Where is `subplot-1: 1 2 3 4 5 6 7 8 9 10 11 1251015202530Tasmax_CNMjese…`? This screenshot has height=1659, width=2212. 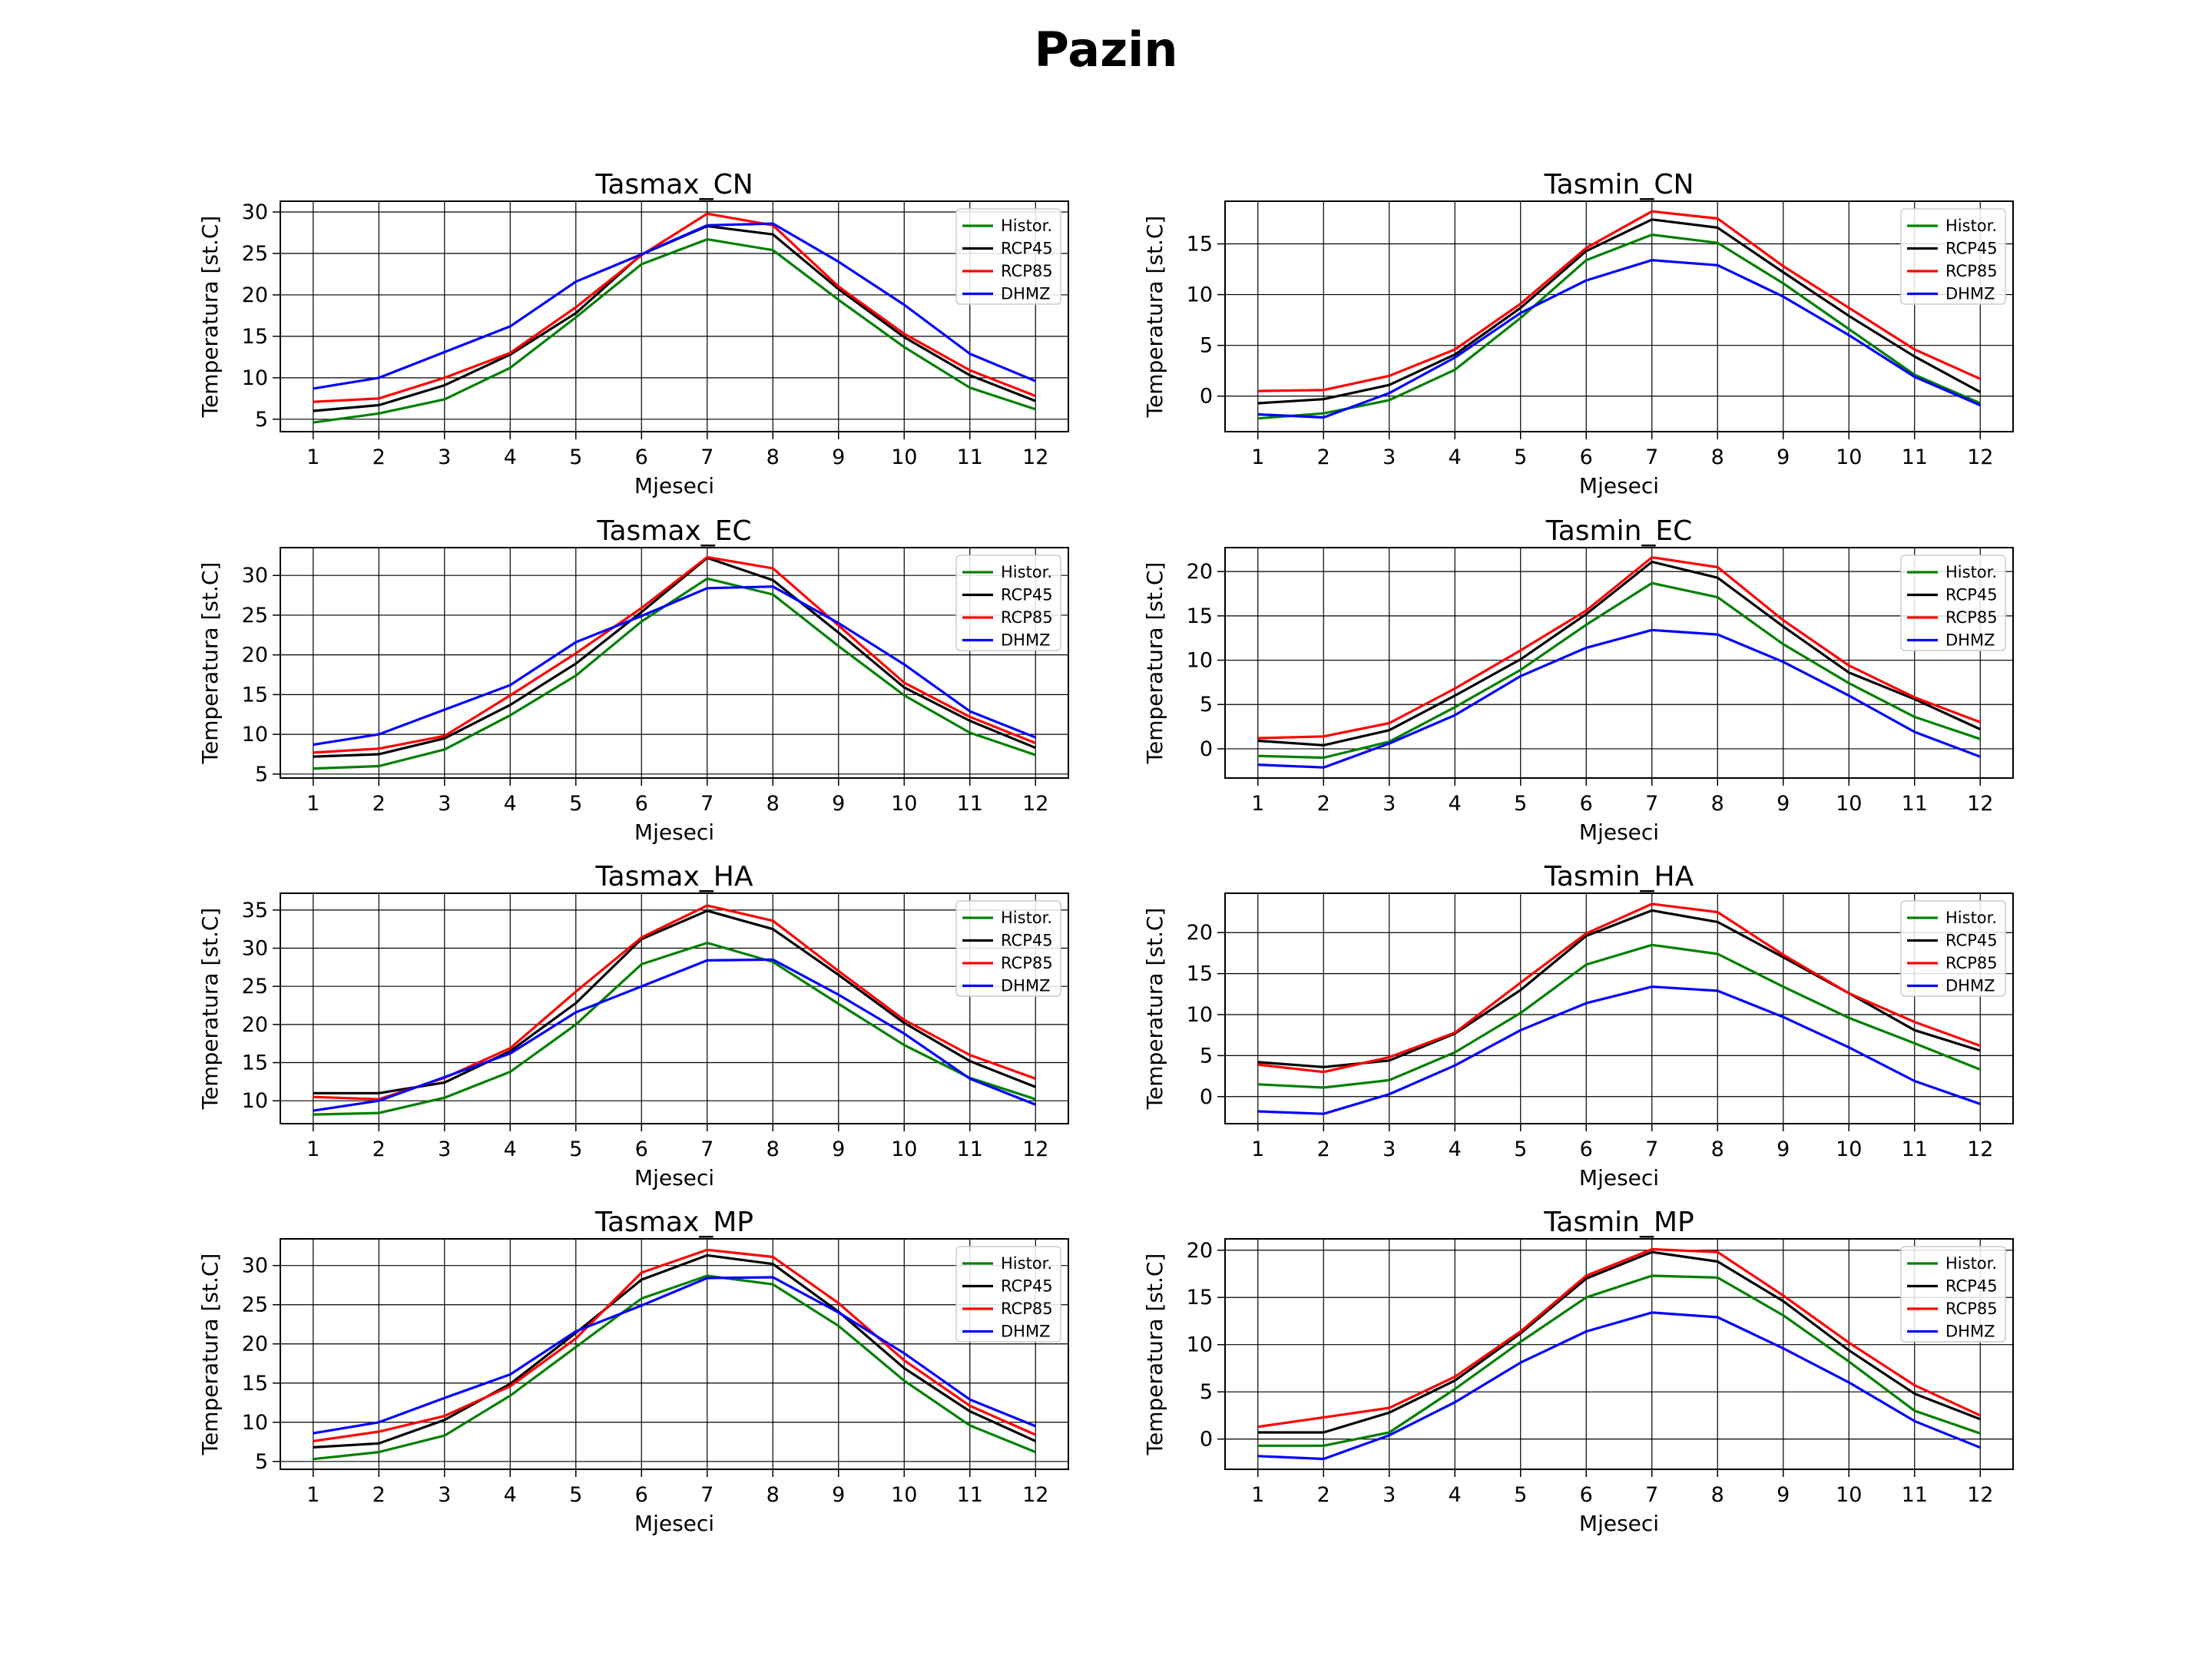
subplot-1: 1 2 3 4 5 6 7 8 9 10 11 1251015202530Tasmax_CNMjese… is located at coordinates (633, 333).